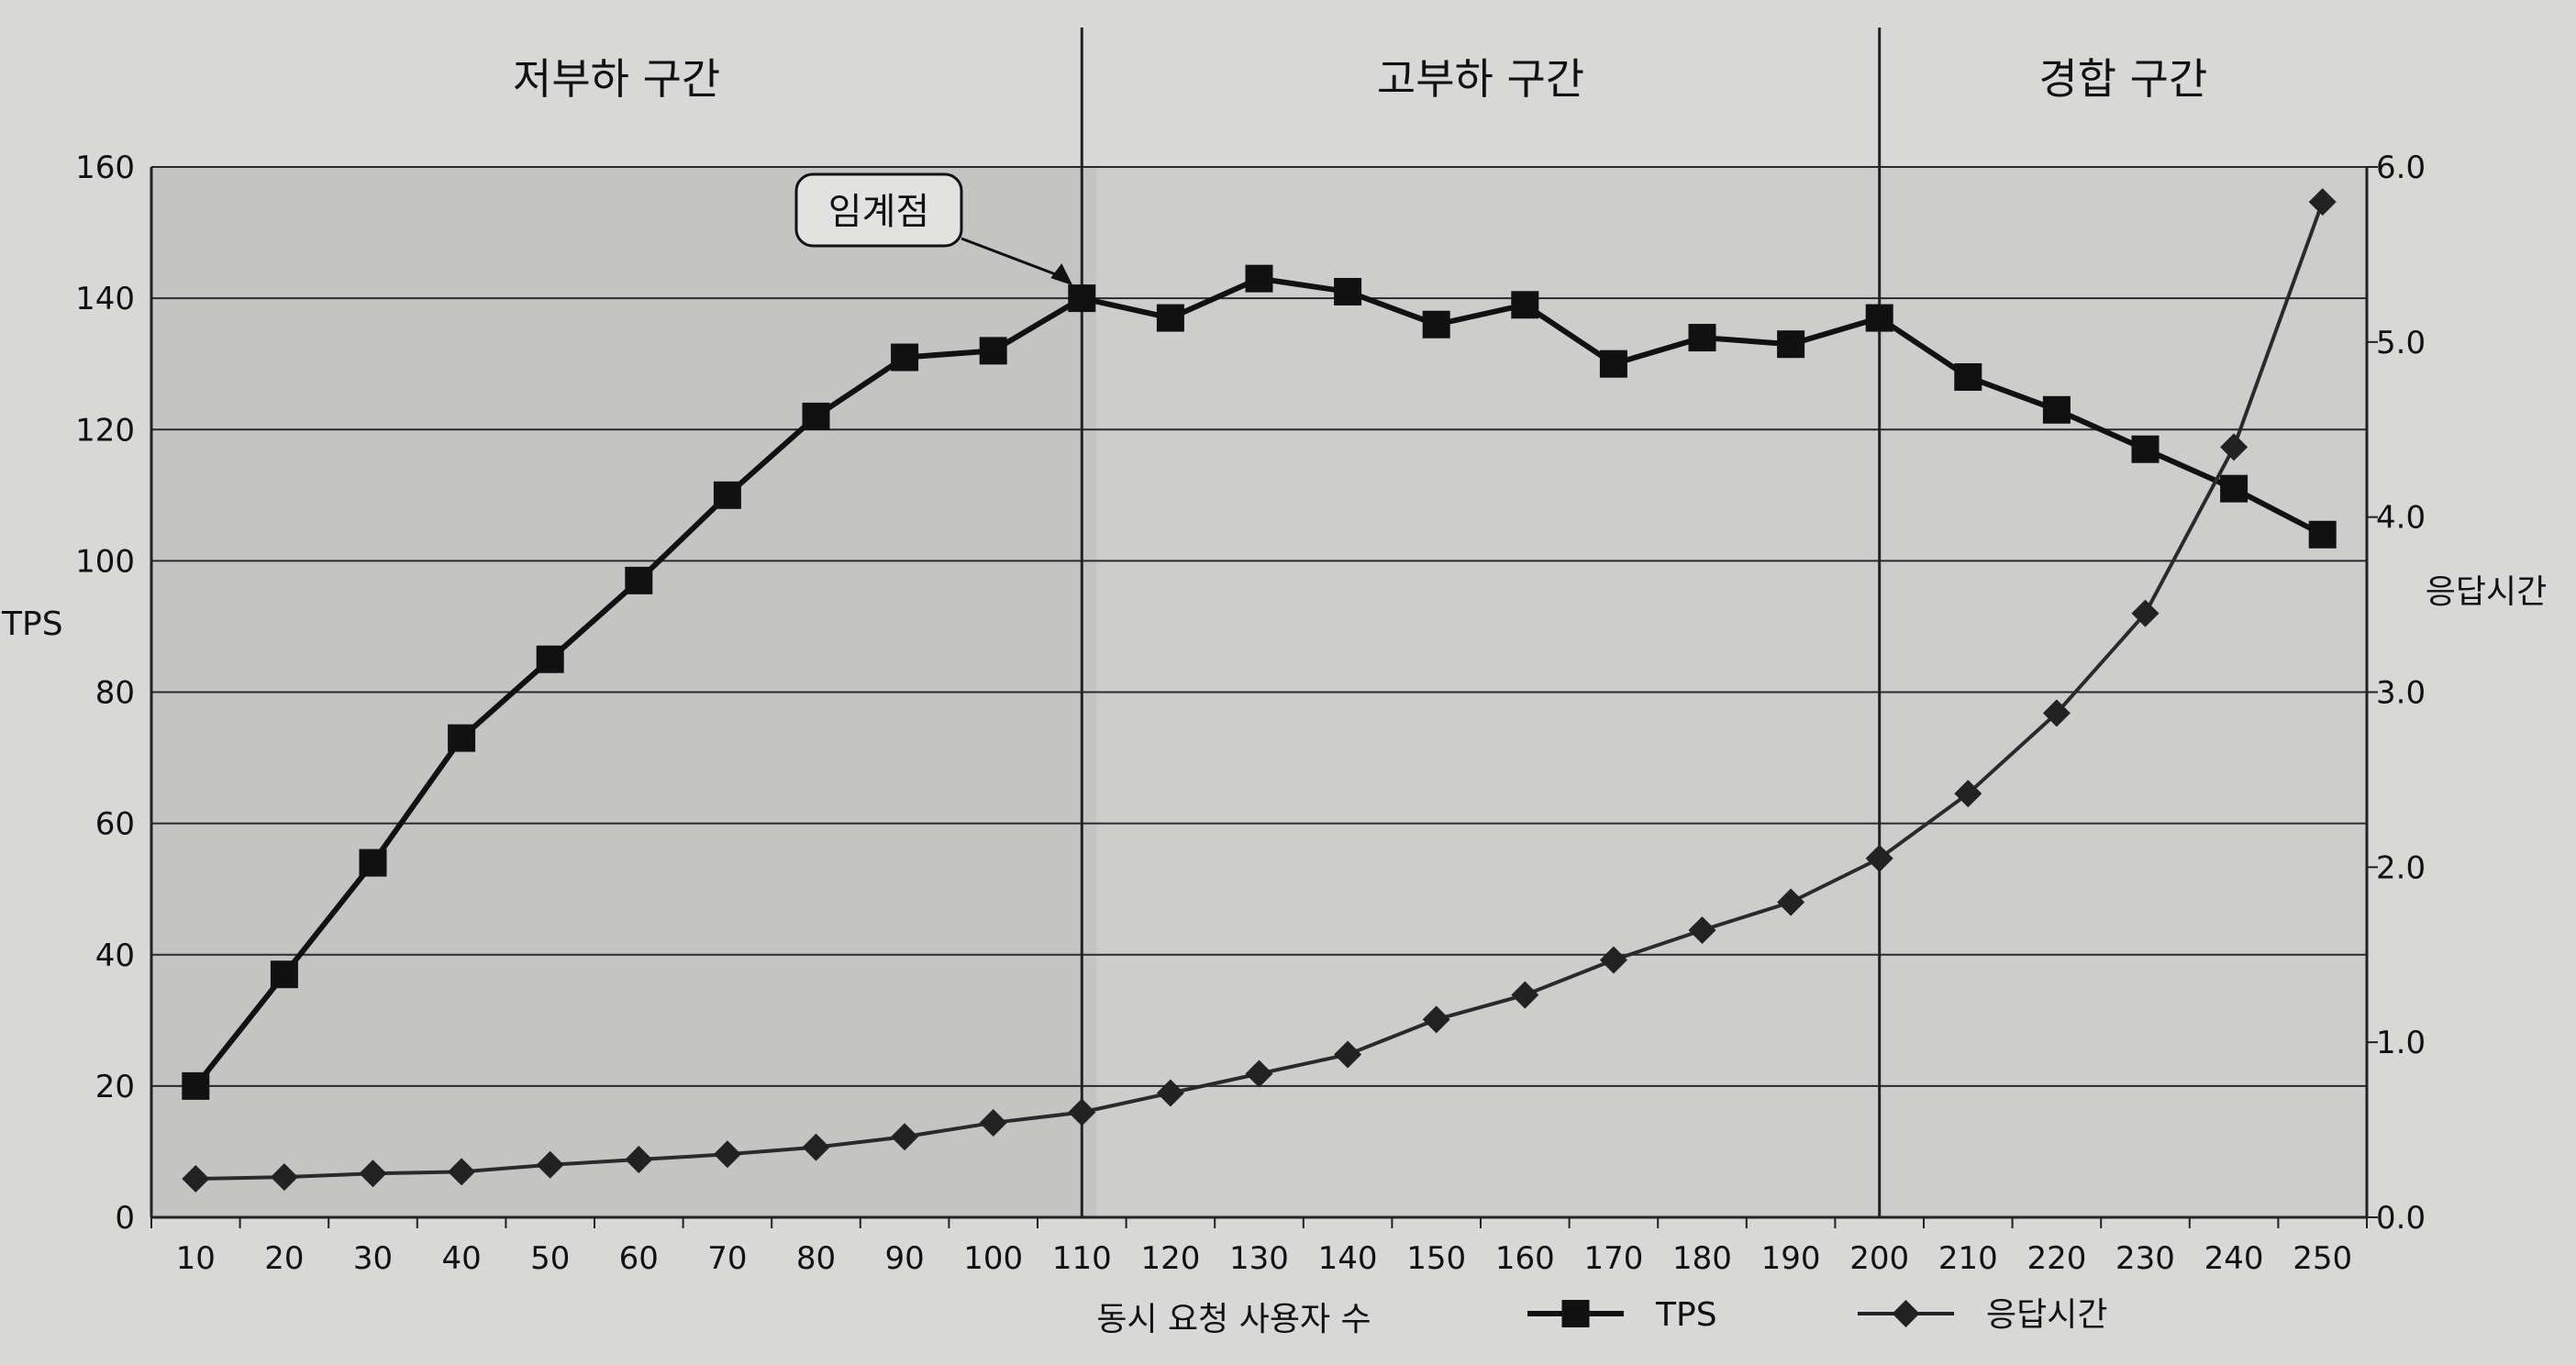  I want to click on y-right-tick-label: 2.0, so click(2401, 867).